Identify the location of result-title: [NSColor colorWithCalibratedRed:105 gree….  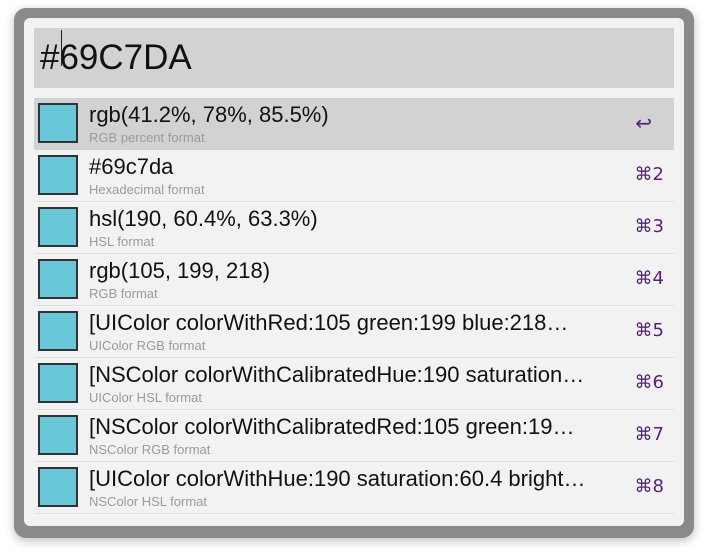
(332, 426).